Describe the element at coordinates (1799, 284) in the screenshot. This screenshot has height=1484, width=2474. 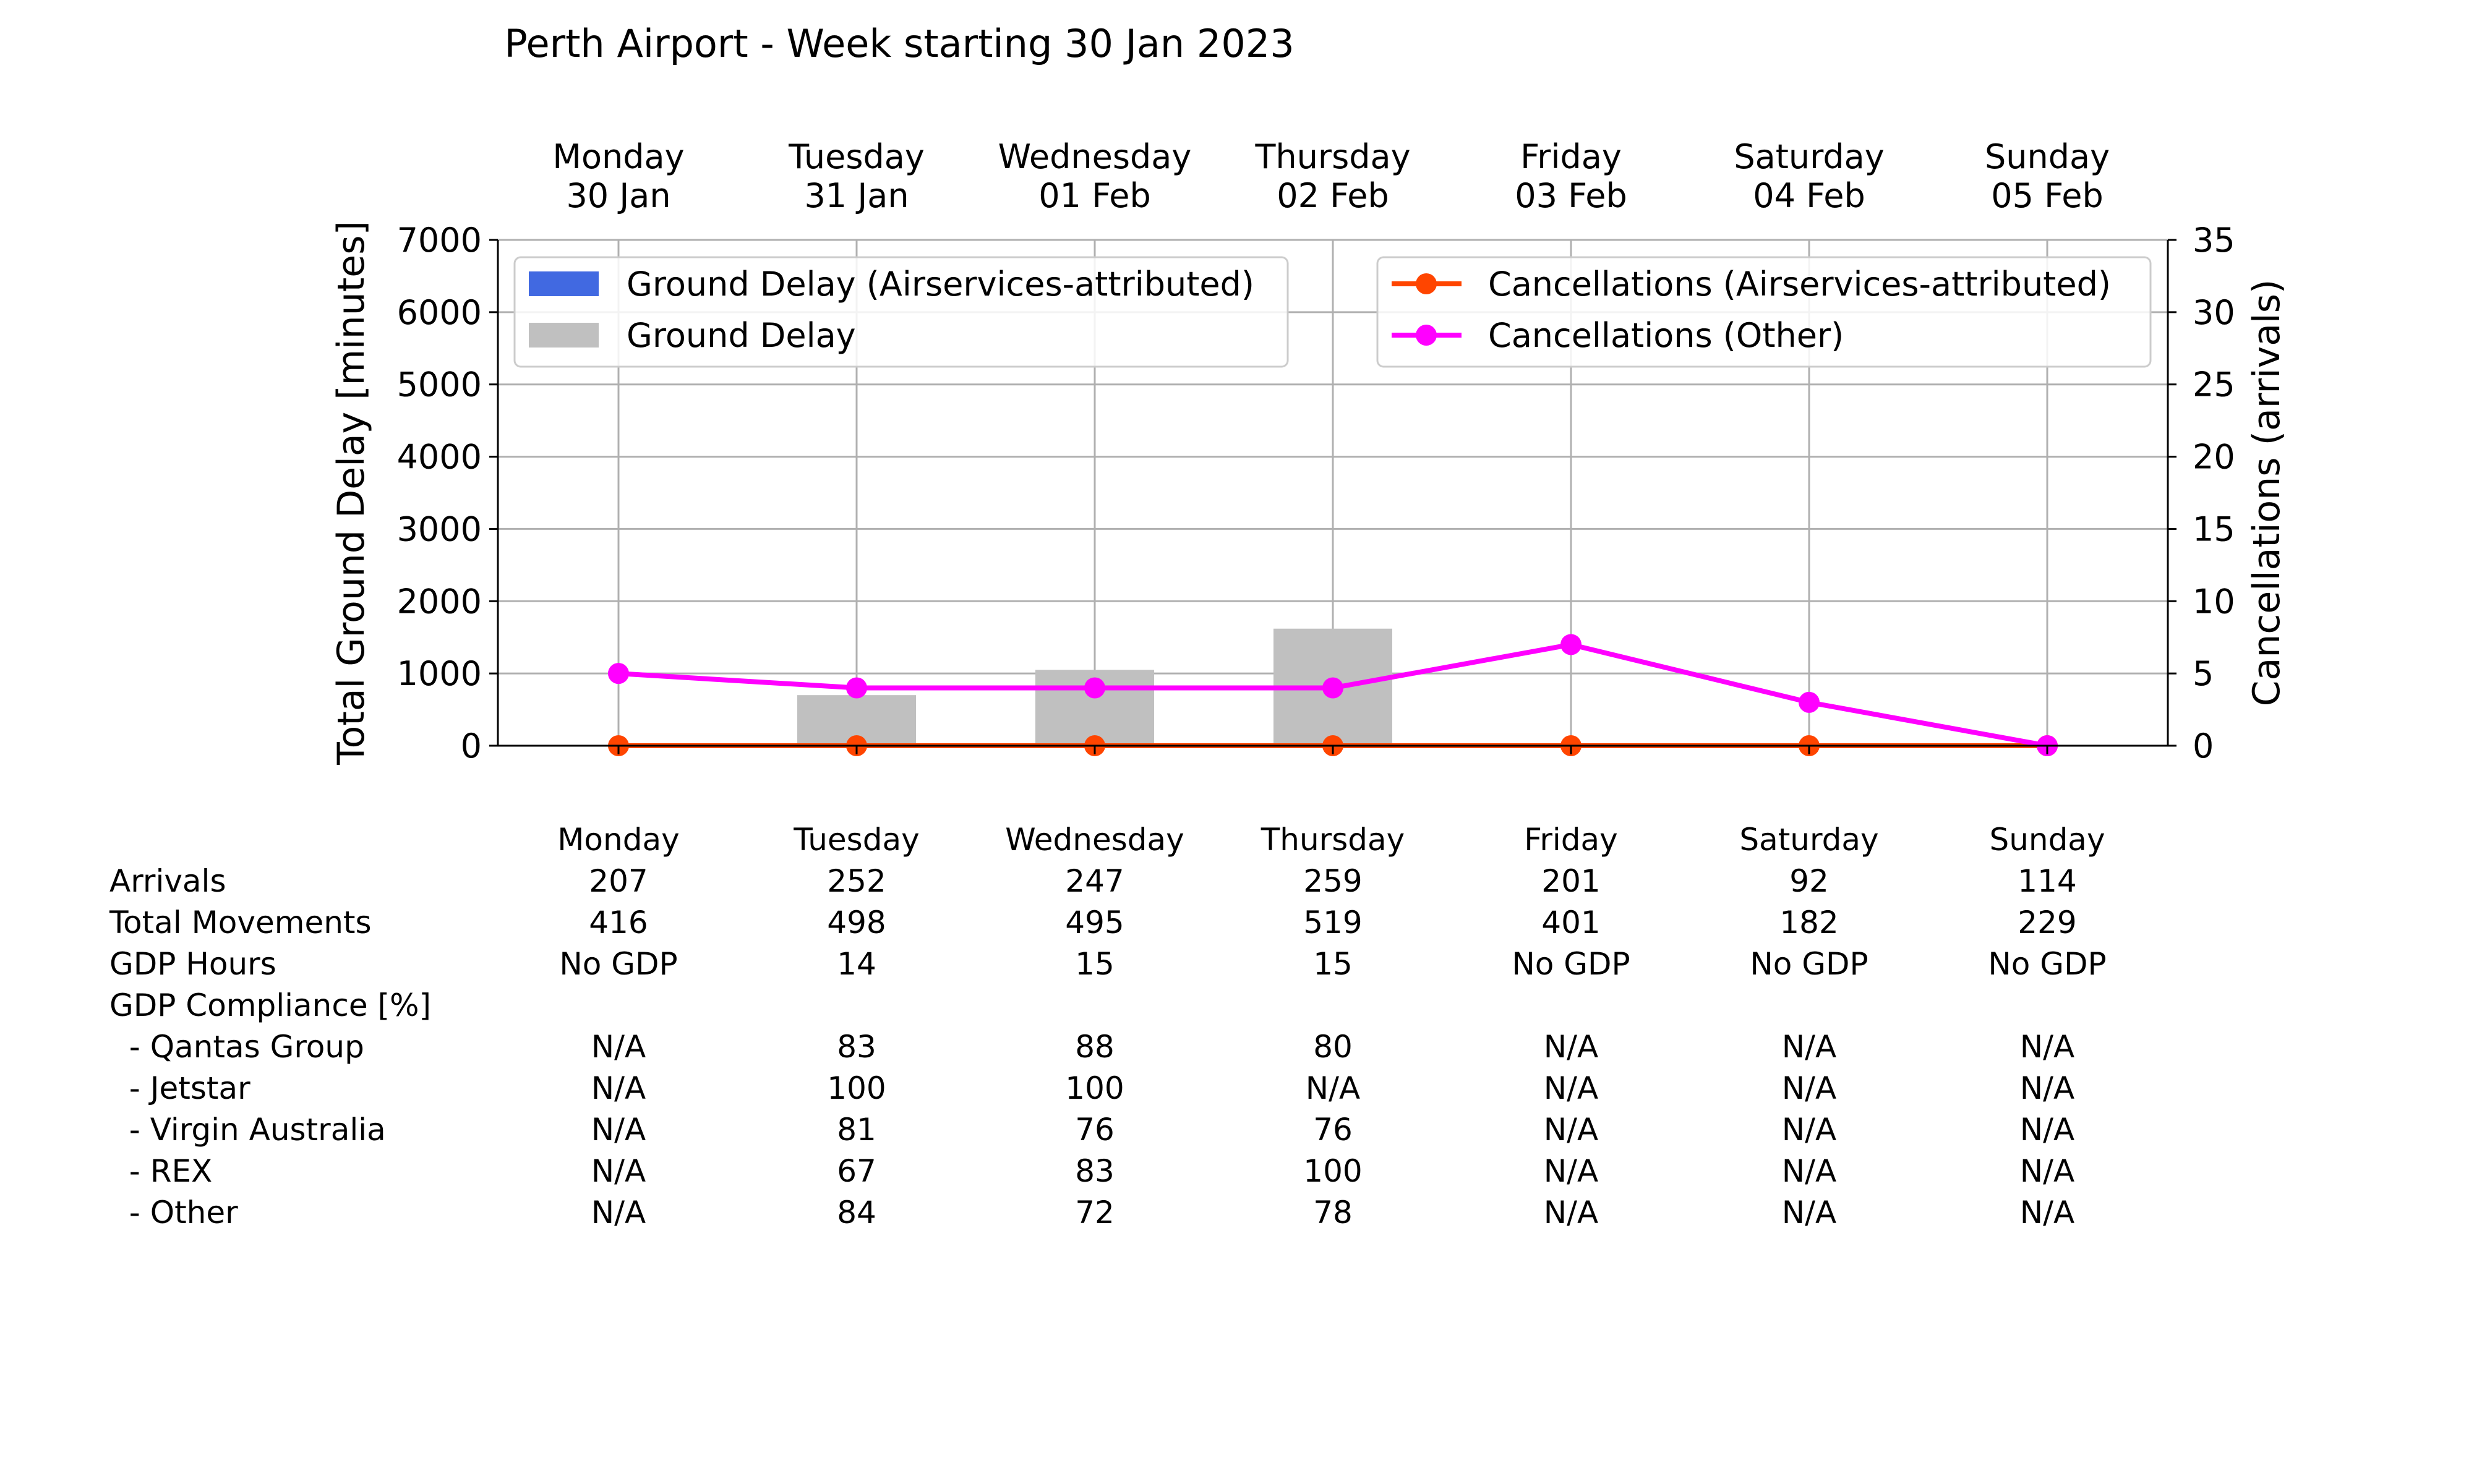
I see `legend-line-label-0: Cancellations (Airservices-attributed)` at that location.